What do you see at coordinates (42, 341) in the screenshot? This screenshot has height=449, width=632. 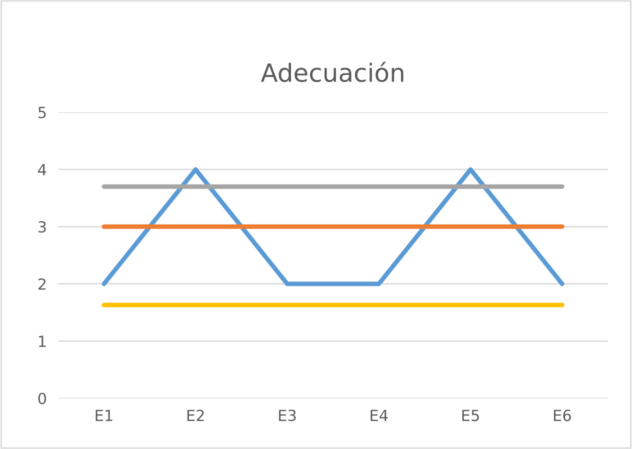 I see `y-tick-label: 1` at bounding box center [42, 341].